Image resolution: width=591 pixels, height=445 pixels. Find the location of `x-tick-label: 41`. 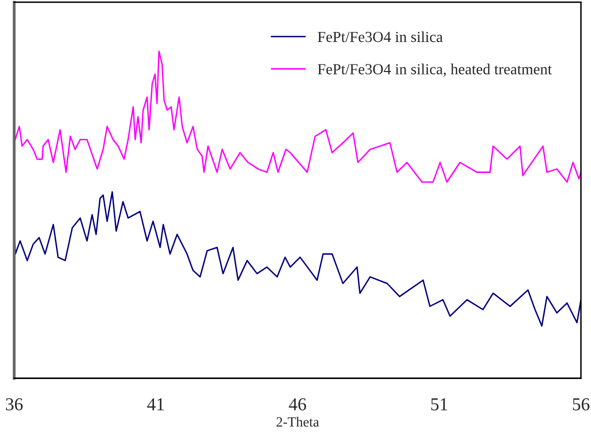

x-tick-label: 41 is located at coordinates (155, 404).